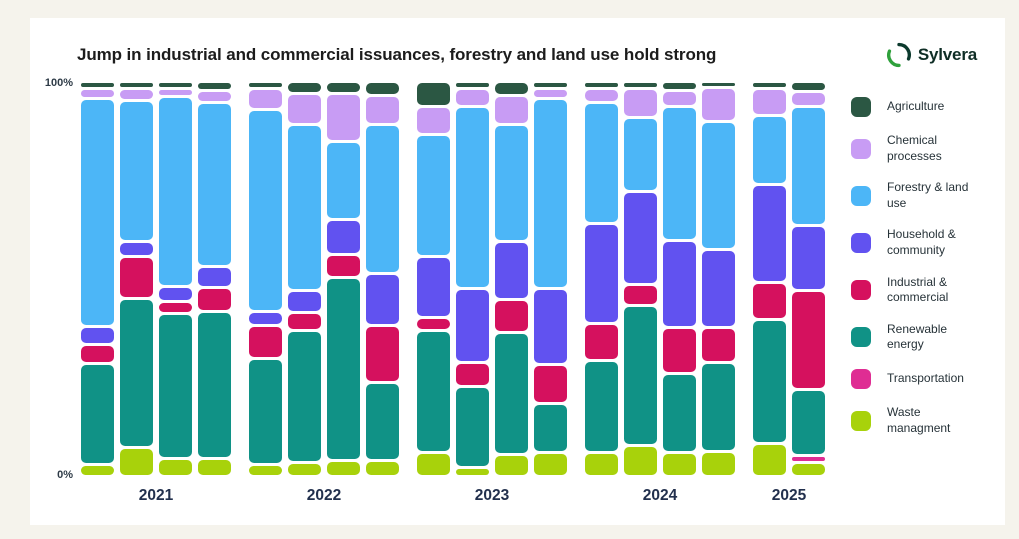 This screenshot has height=539, width=1019. I want to click on legend-chip-chemical-processes, so click(861, 148).